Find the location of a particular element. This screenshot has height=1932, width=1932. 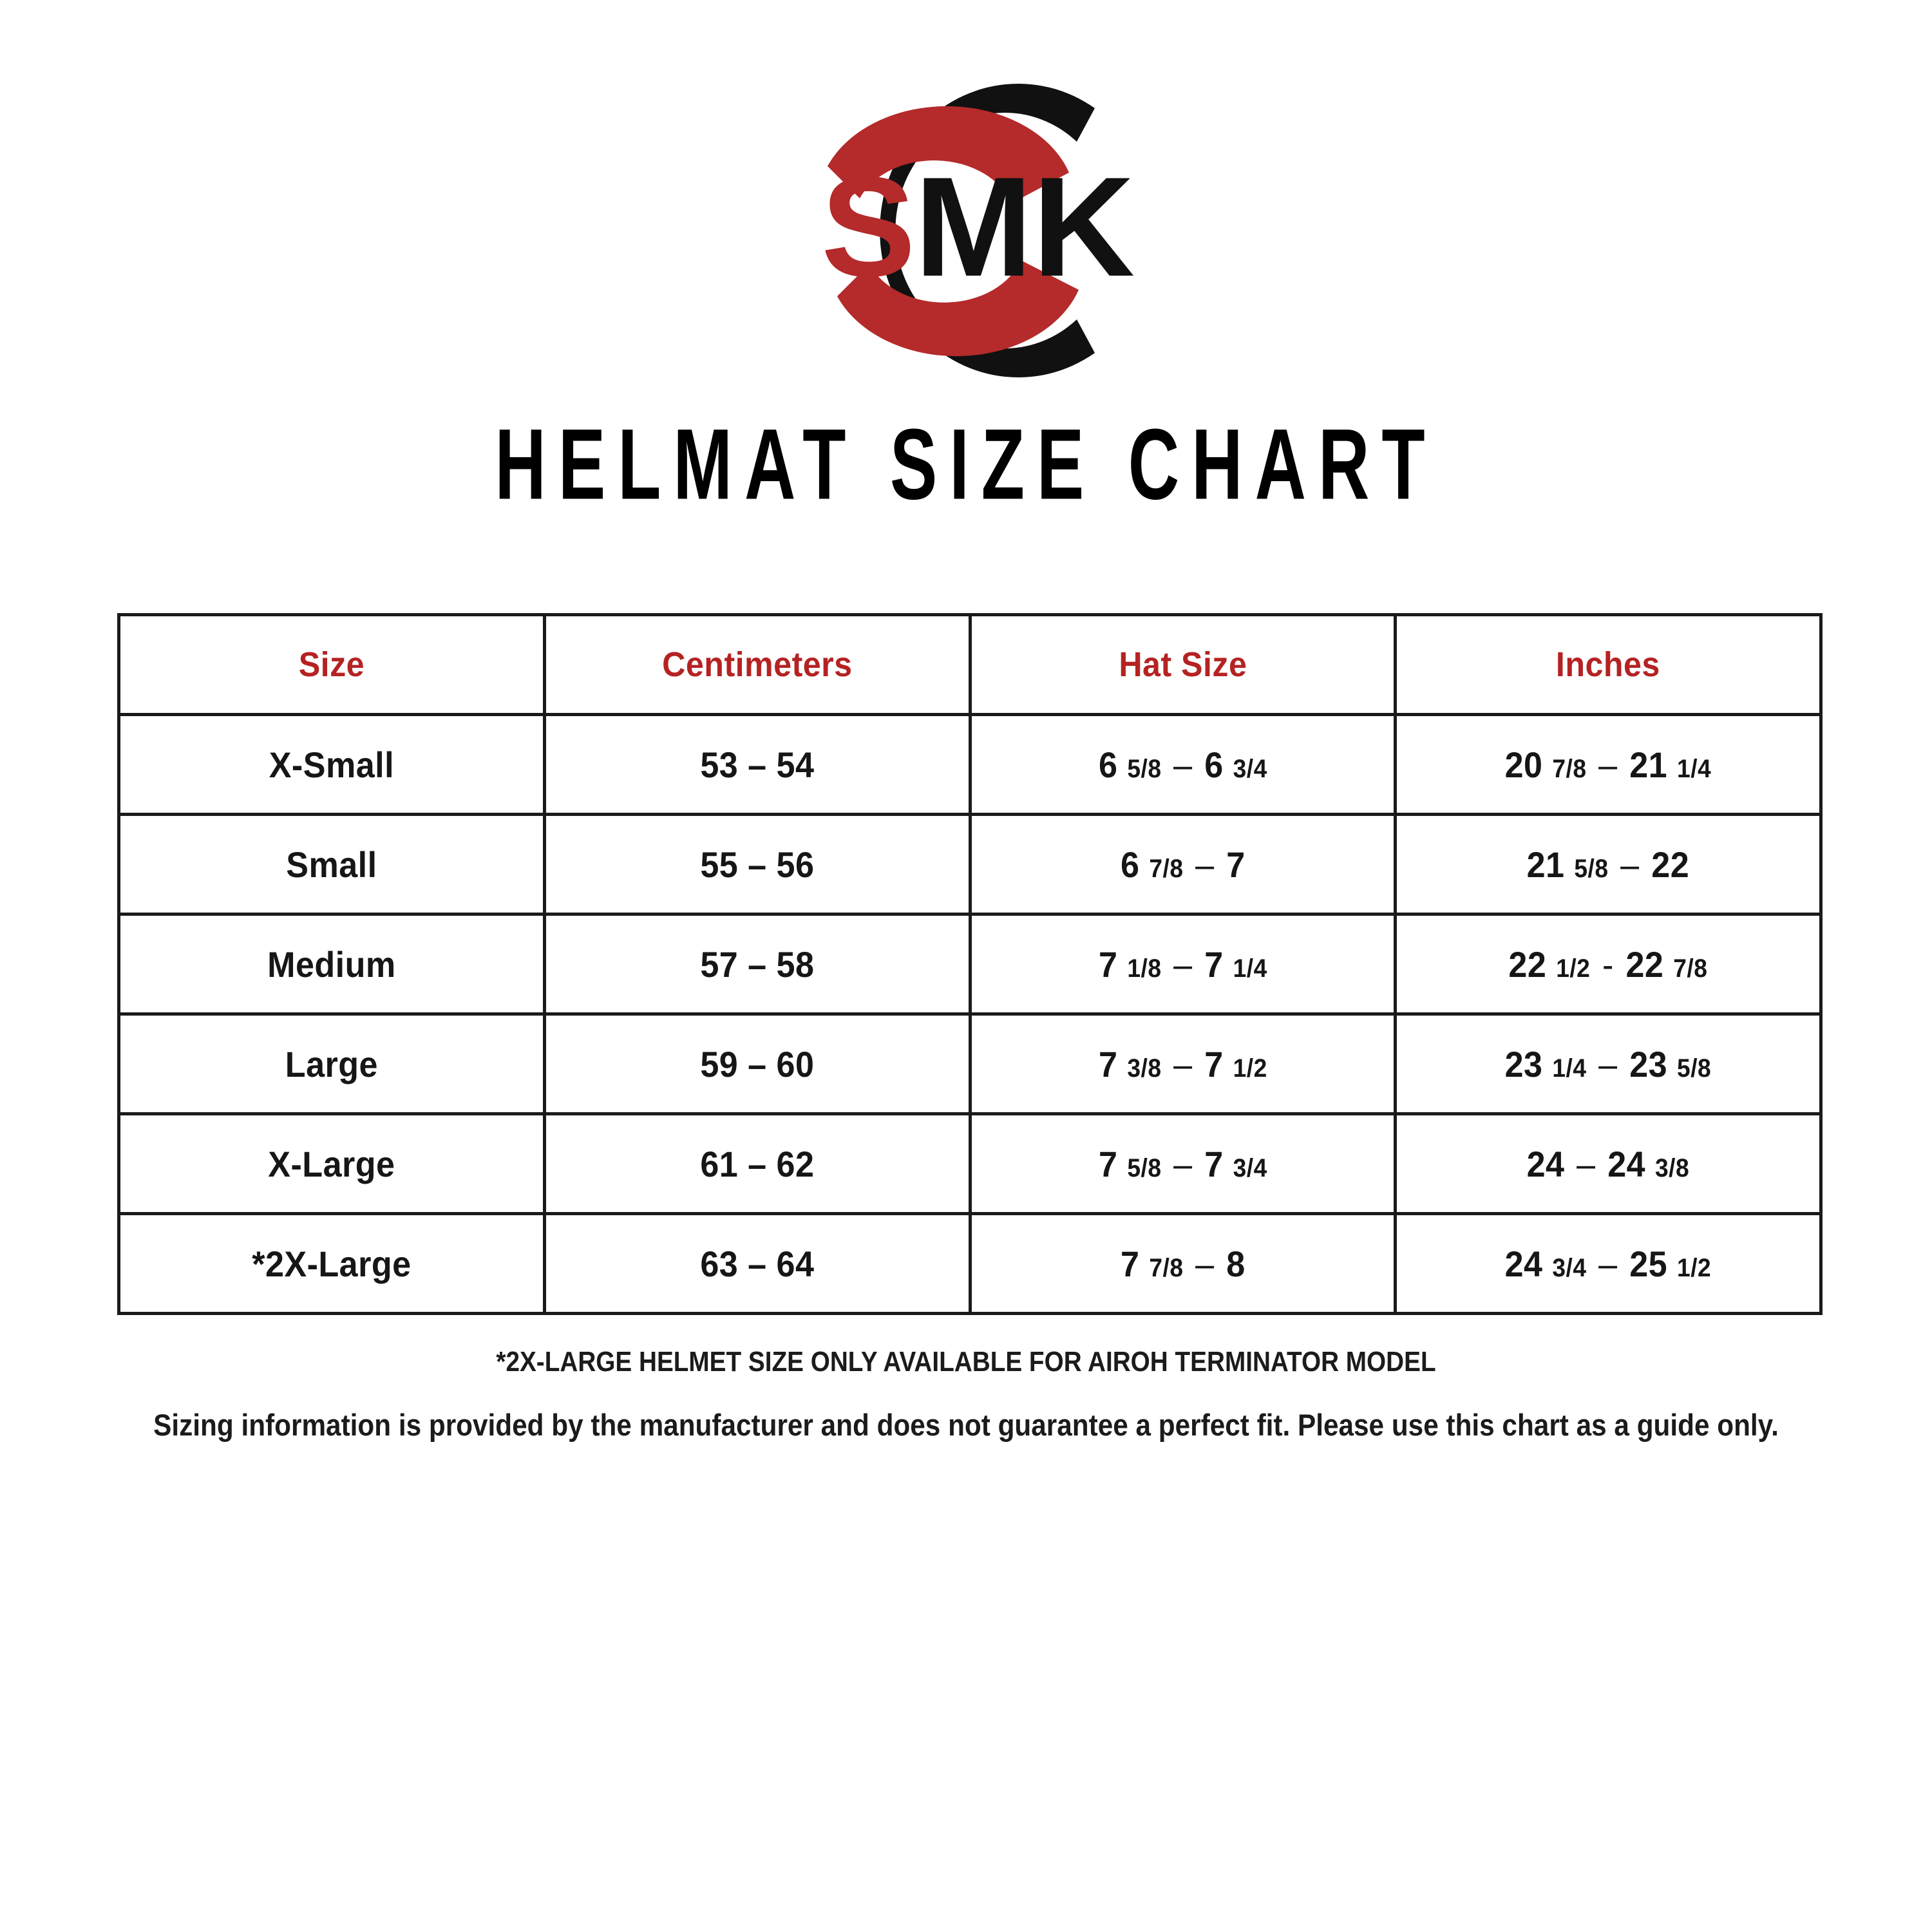

cell-hat-size: 7 3/8 – 7 1/2 is located at coordinates (1182, 1063).